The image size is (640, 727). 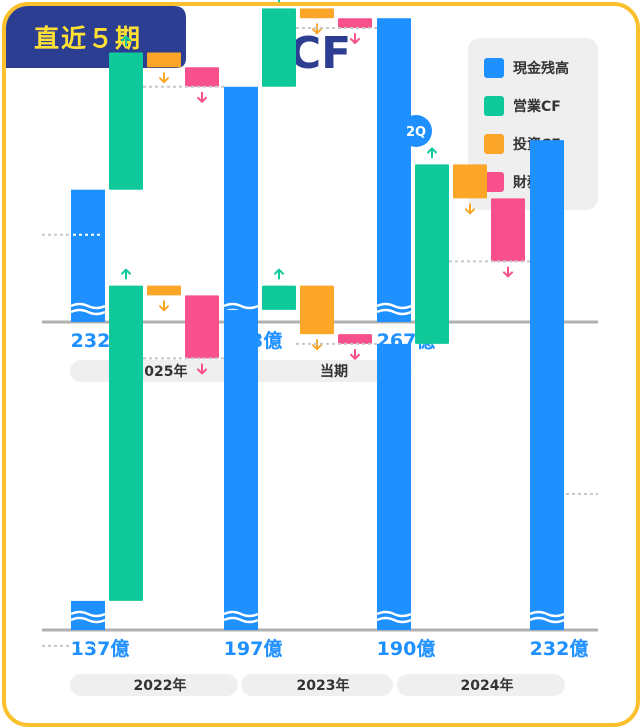 What do you see at coordinates (320, 53) in the screenshot?
I see `chart-title: CF` at bounding box center [320, 53].